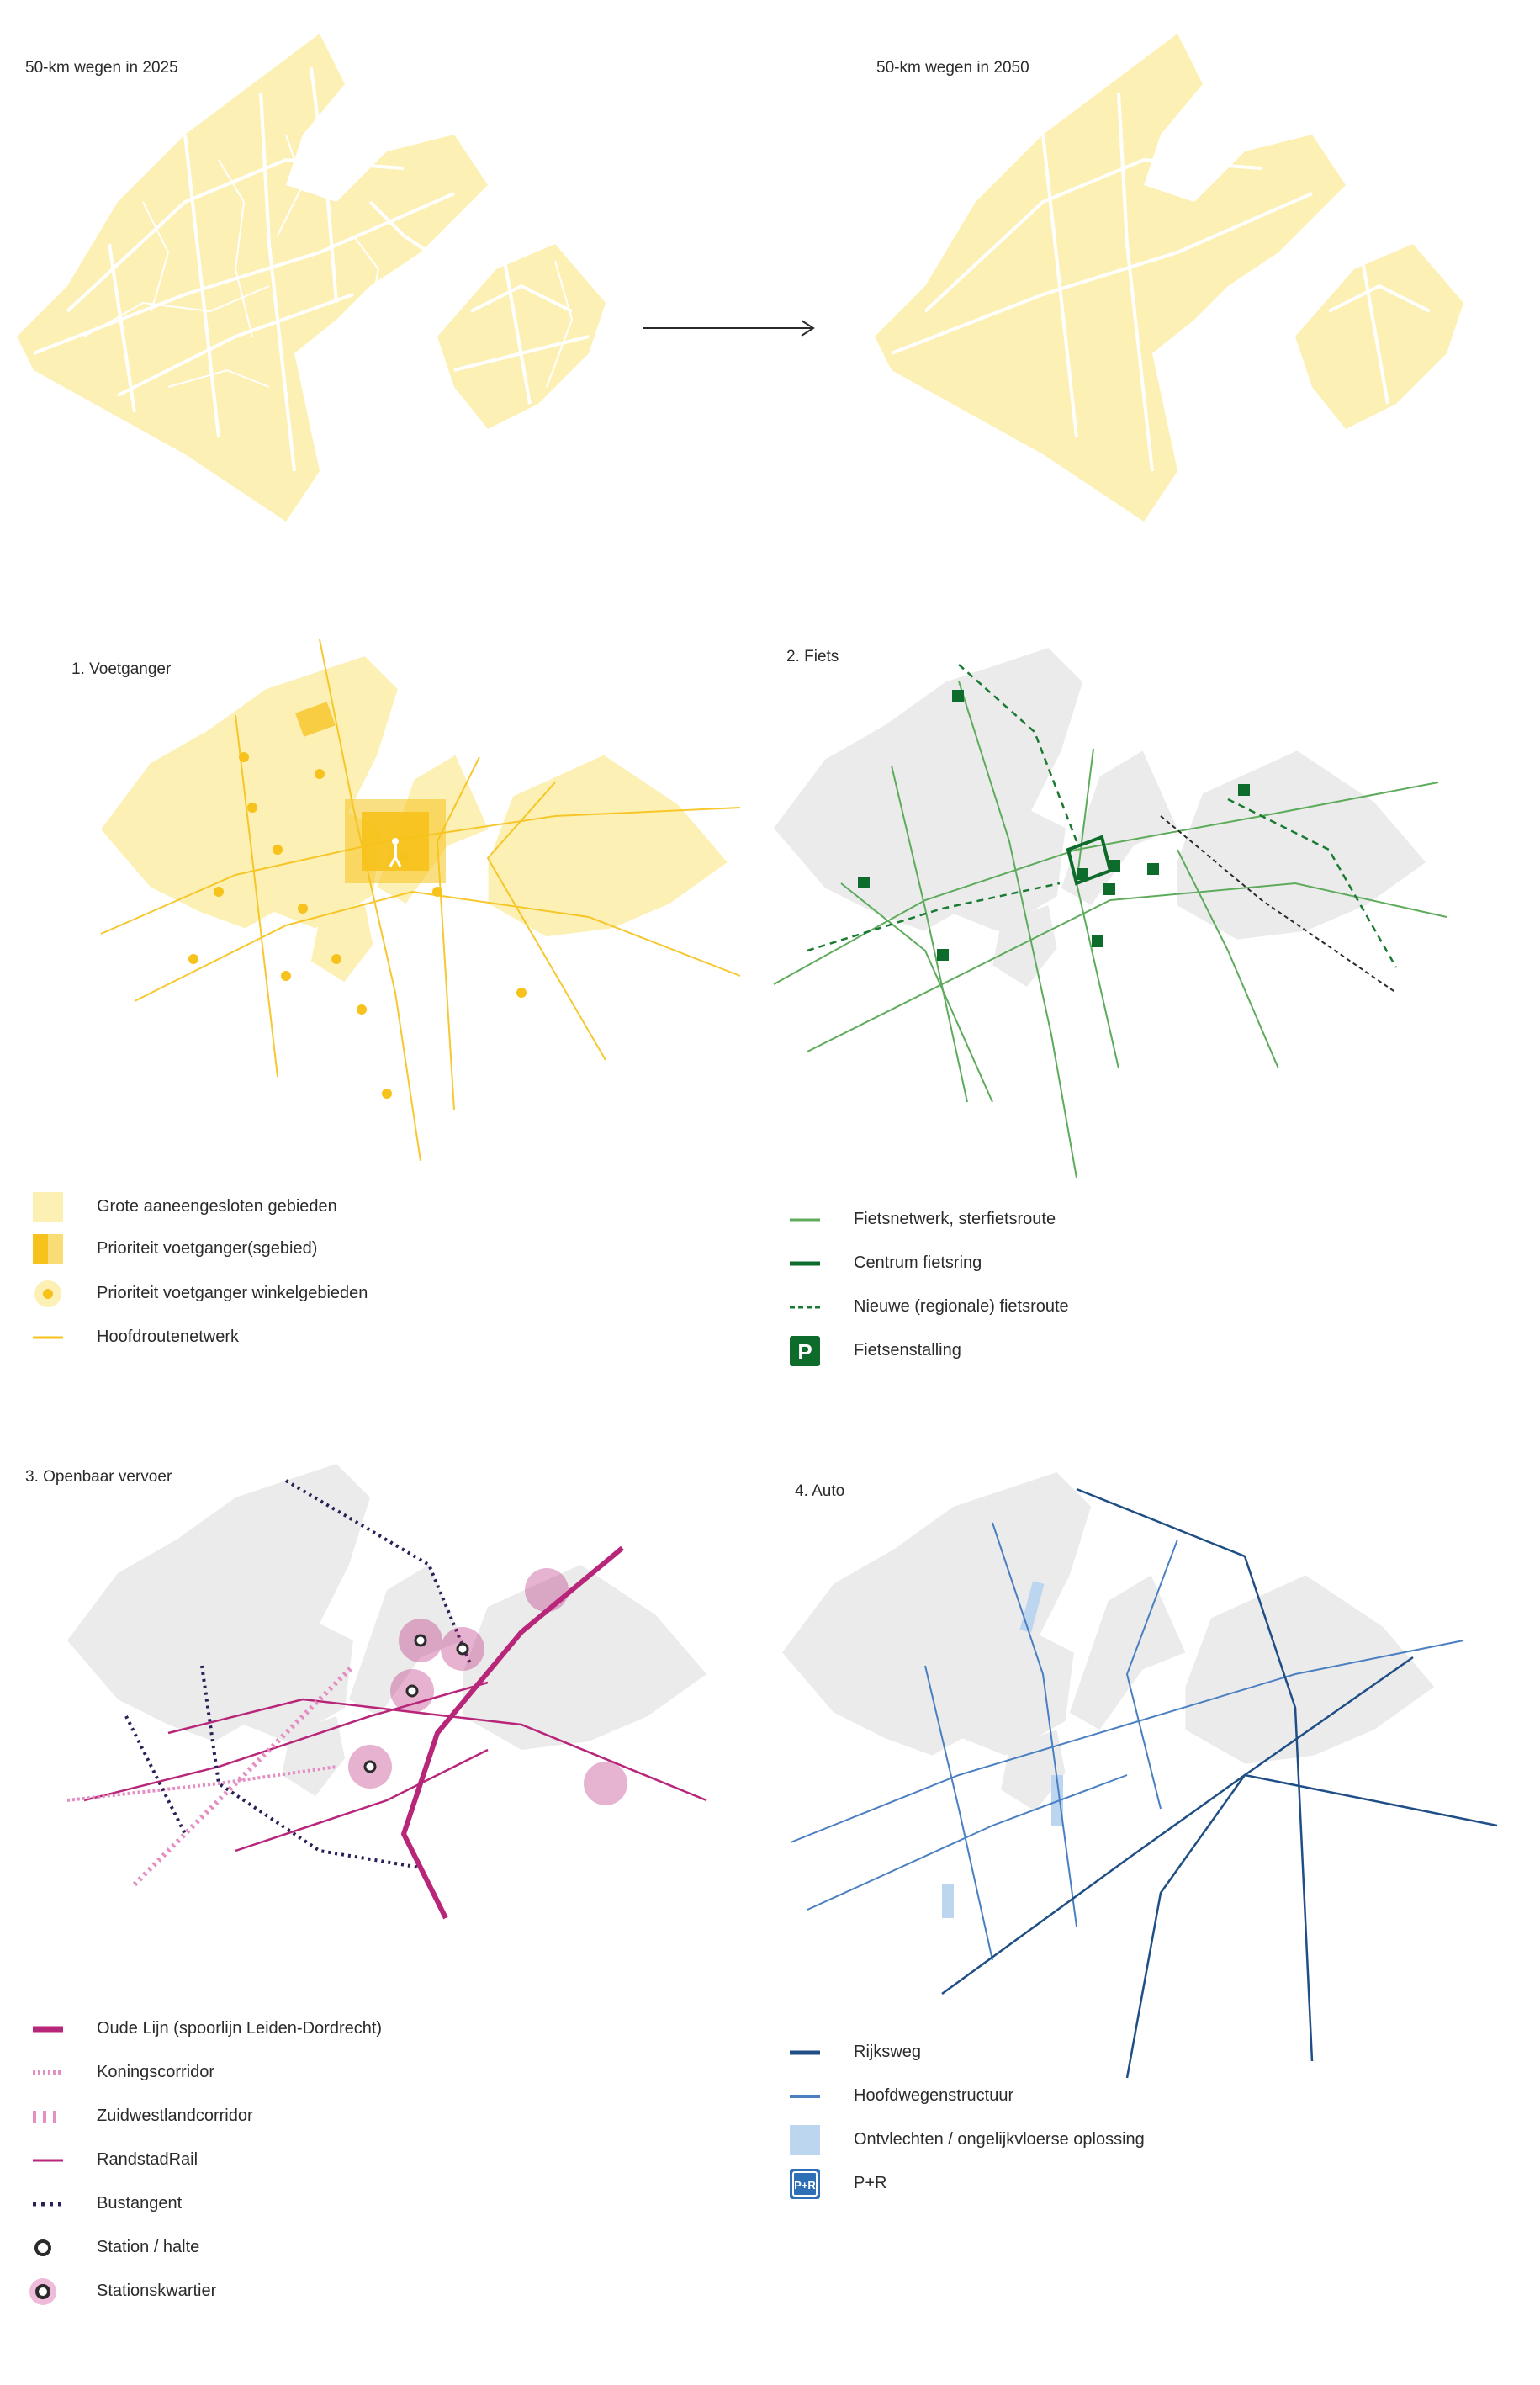 Image resolution: width=1540 pixels, height=2385 pixels. What do you see at coordinates (395, 852) in the screenshot?
I see `pedestrian-icon` at bounding box center [395, 852].